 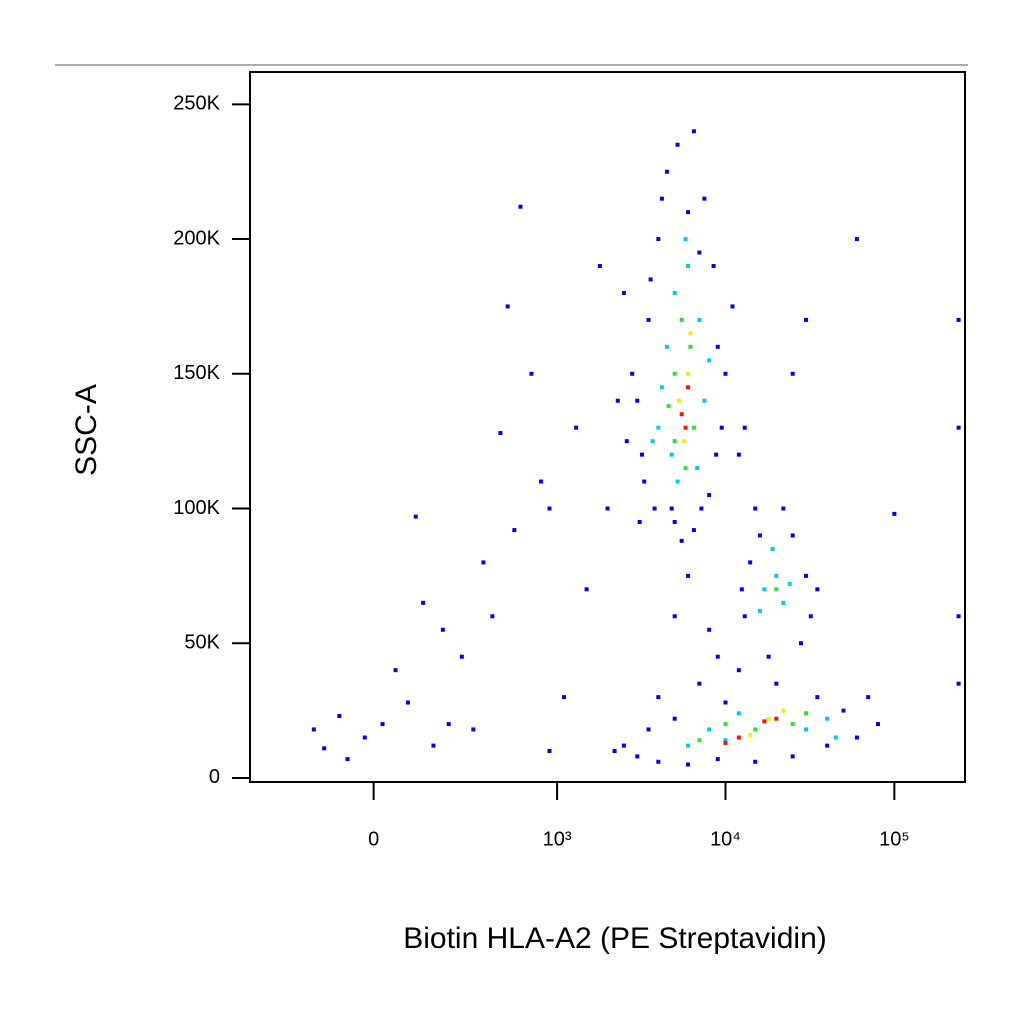 What do you see at coordinates (196, 104) in the screenshot?
I see `y-tick-label: 250K` at bounding box center [196, 104].